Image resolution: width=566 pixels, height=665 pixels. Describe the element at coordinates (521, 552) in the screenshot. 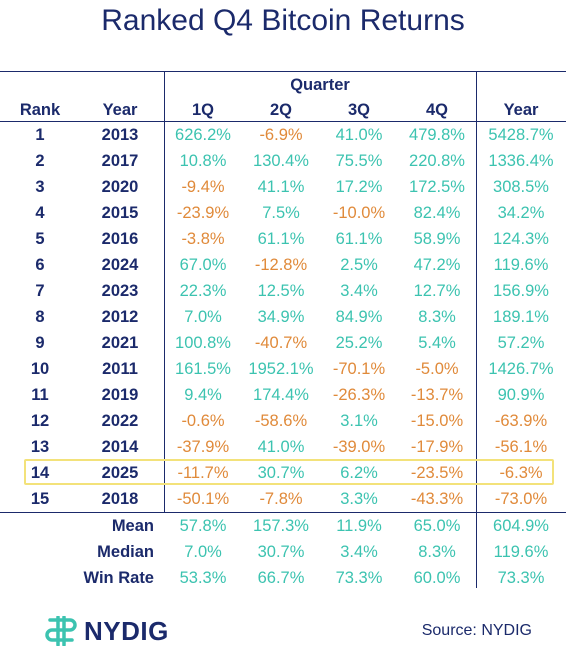

I see `stat-value-total: 119.6%` at that location.